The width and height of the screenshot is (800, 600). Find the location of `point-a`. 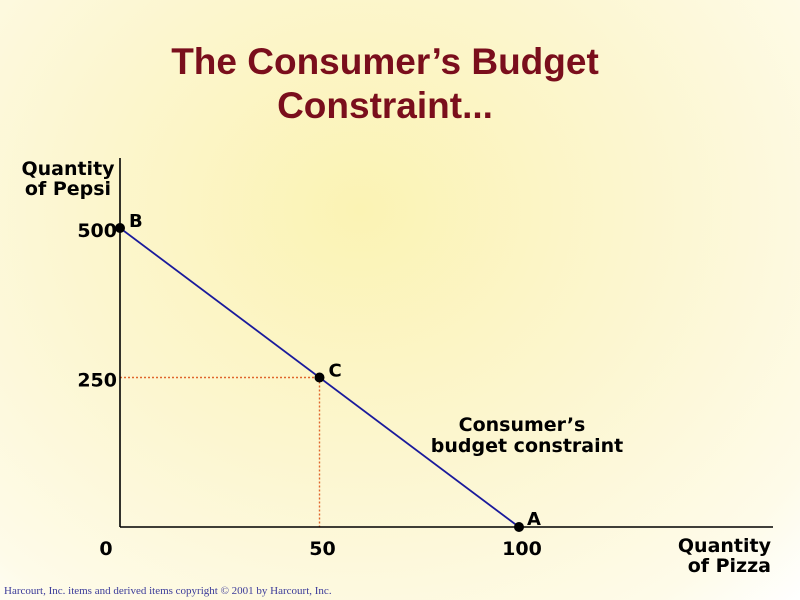

point-a is located at coordinates (519, 527).